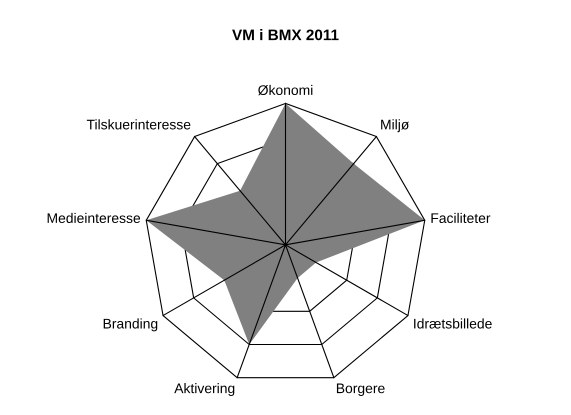 The width and height of the screenshot is (571, 415). Describe the element at coordinates (94, 218) in the screenshot. I see `spoke-label: Medieinteresse` at that location.